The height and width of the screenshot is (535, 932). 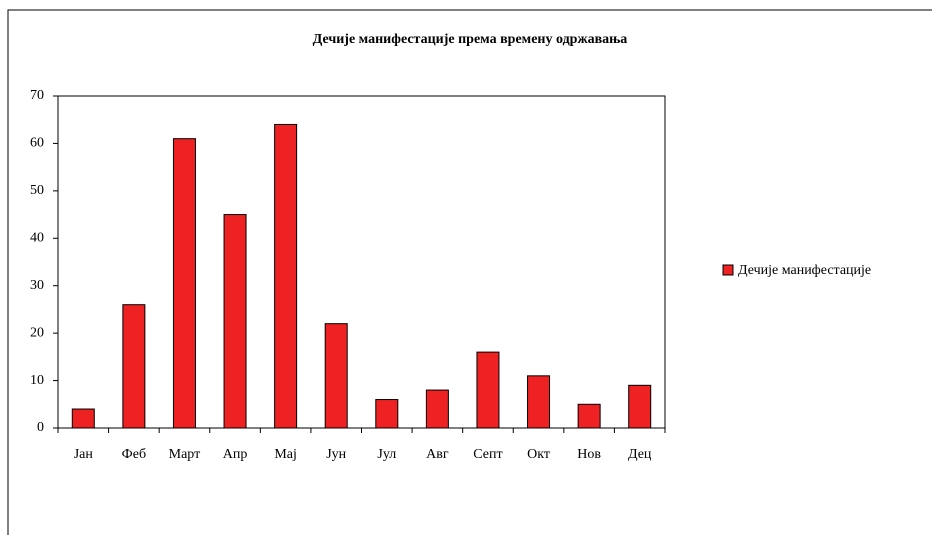 I want to click on y-tick-label: 30, so click(x=37, y=285).